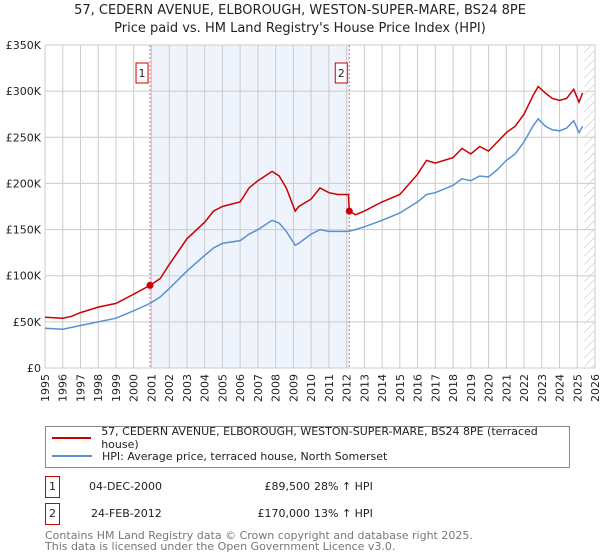 The height and width of the screenshot is (560, 600). What do you see at coordinates (24, 91) in the screenshot?
I see `y-tick-label: £300K` at bounding box center [24, 91].